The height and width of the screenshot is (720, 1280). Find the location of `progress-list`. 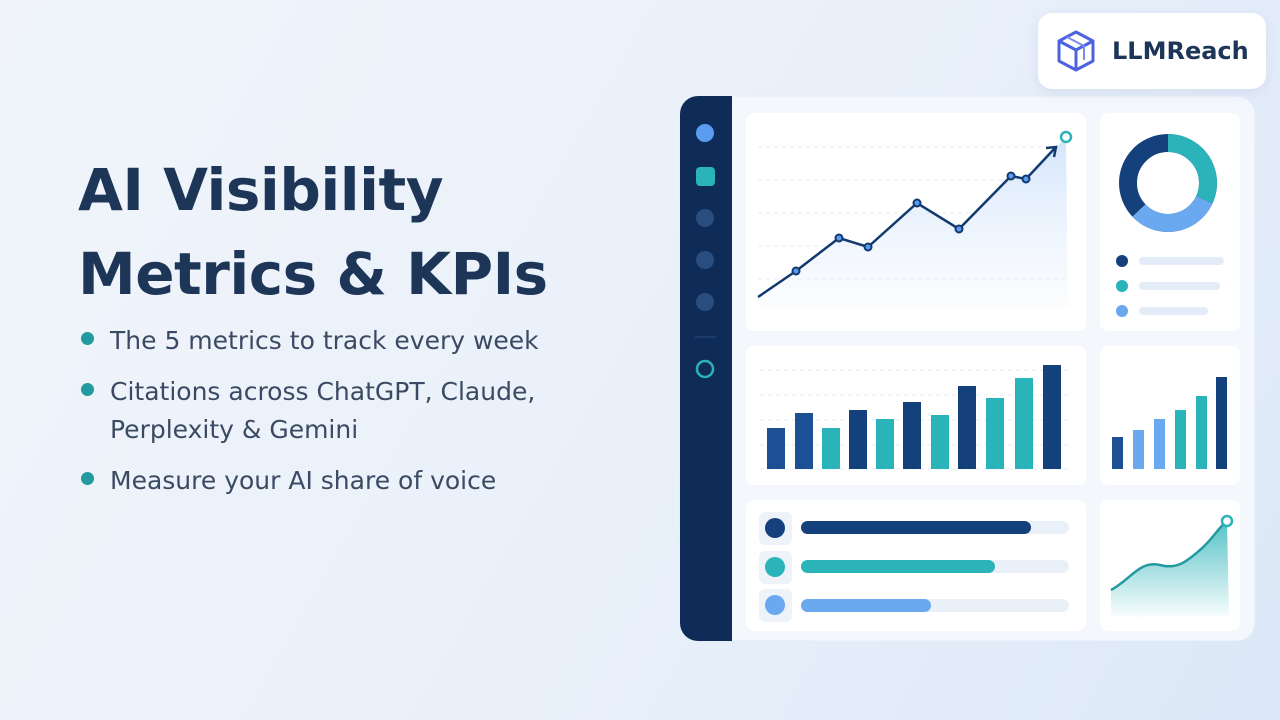

progress-list is located at coordinates (914, 567).